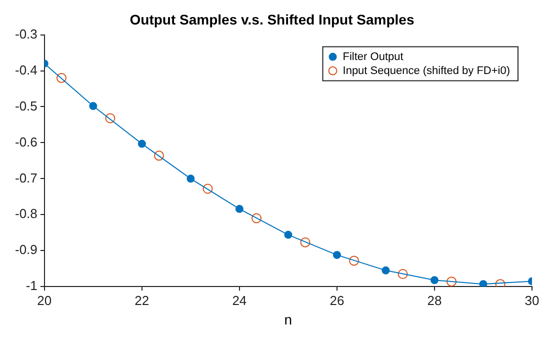  Describe the element at coordinates (26, 106) in the screenshot. I see `y-tick-label: -0.5` at that location.